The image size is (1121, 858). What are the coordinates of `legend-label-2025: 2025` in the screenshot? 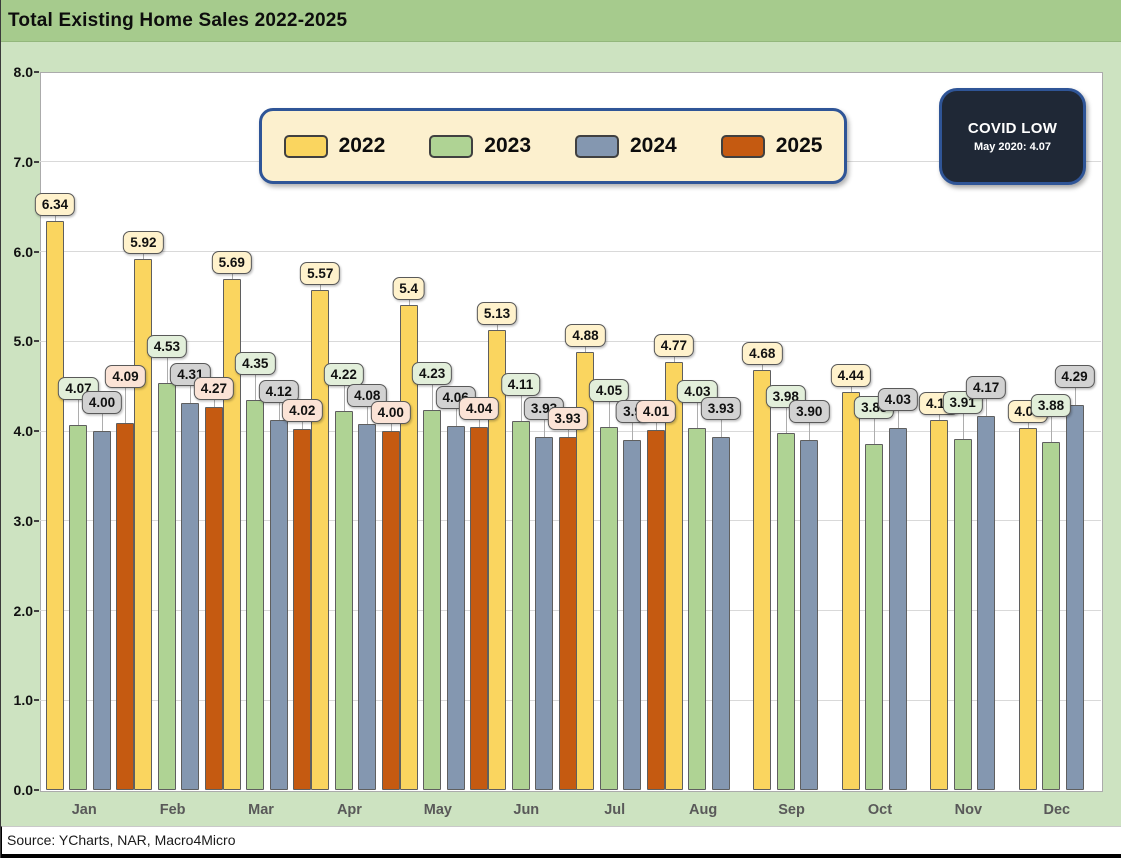 It's located at (799, 145).